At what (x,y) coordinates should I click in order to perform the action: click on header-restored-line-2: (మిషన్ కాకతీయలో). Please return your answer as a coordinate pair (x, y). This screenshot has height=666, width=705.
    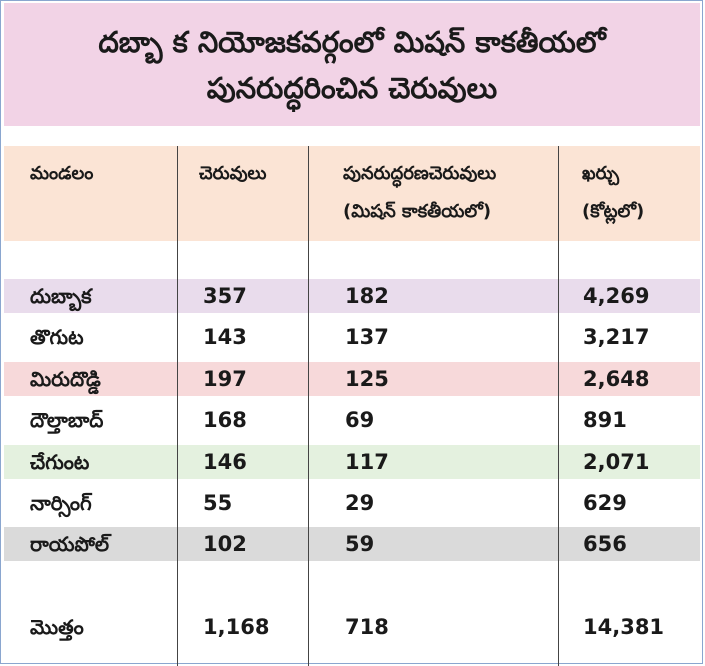
    Looking at the image, I should click on (417, 211).